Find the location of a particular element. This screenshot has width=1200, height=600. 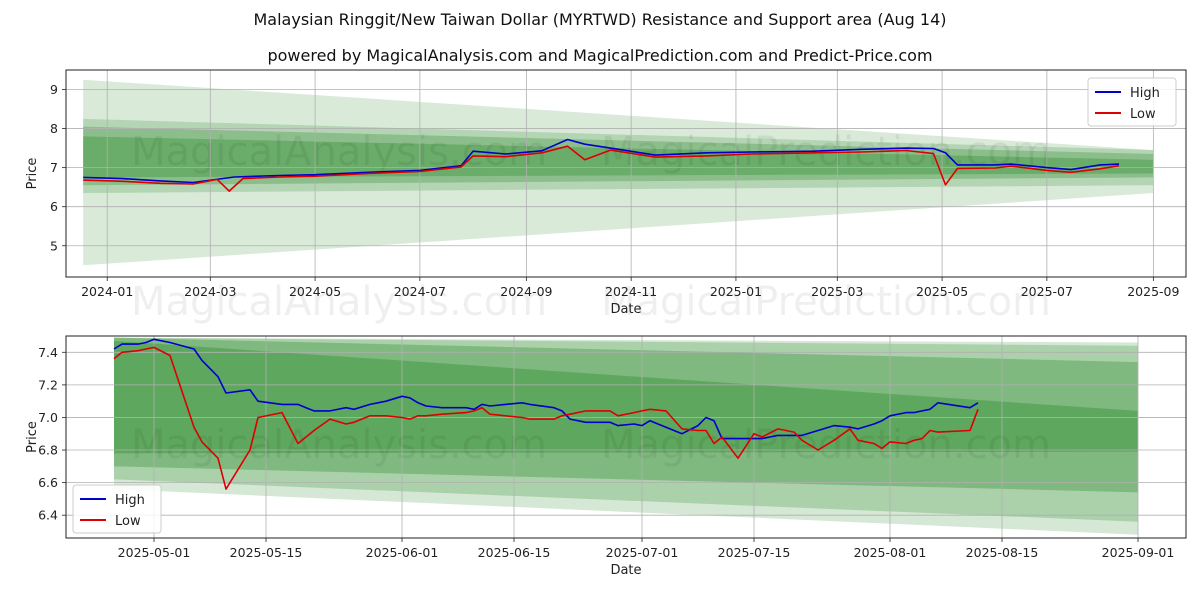

x-tick-label: 2025-06-15 is located at coordinates (514, 552).